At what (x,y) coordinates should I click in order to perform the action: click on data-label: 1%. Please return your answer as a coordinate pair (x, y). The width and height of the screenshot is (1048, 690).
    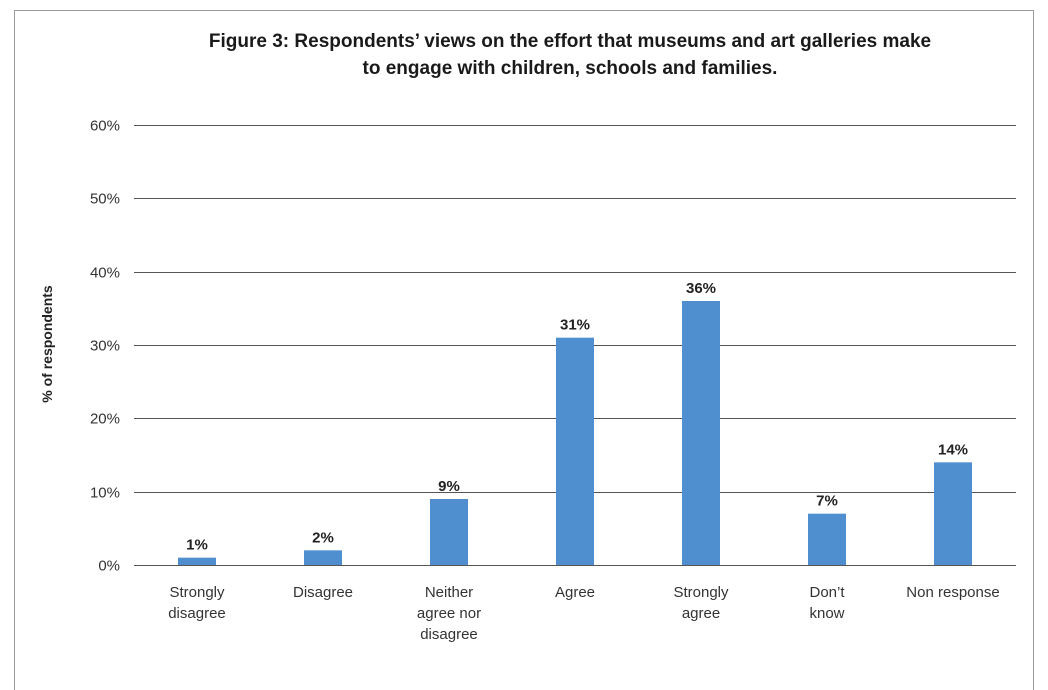
    Looking at the image, I should click on (197, 545).